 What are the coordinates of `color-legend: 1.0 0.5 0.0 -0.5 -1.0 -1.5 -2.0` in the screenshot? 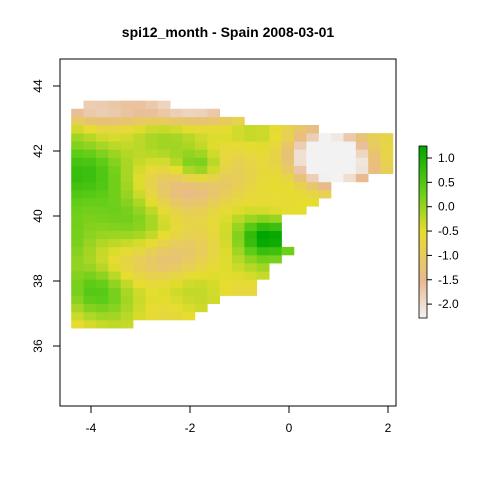 It's located at (438, 232).